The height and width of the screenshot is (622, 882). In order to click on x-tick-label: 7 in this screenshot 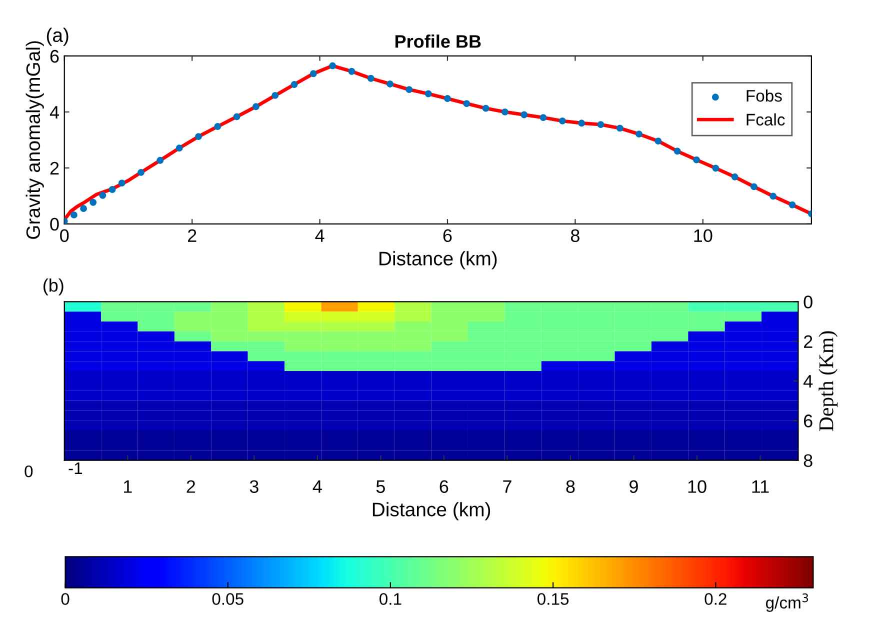, I will do `click(507, 486)`.